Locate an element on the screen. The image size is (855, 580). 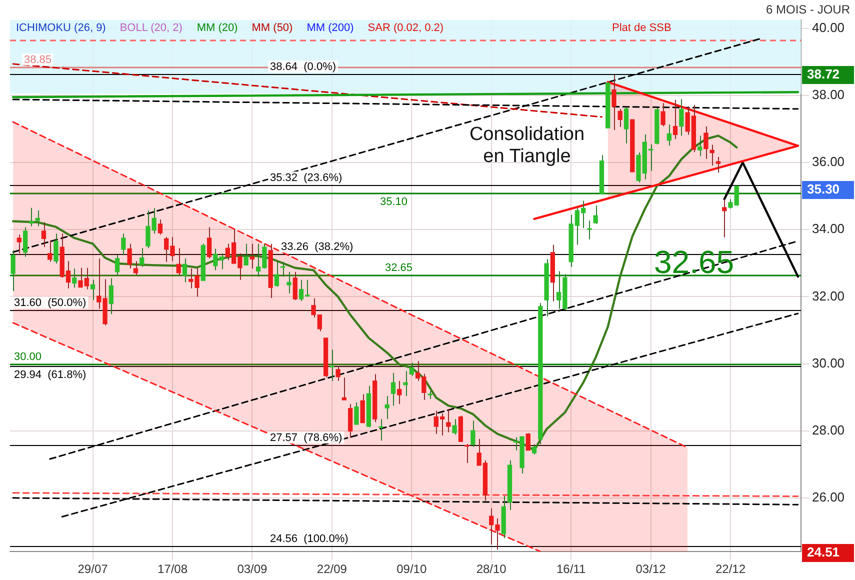
x-tick-label: 03/12 is located at coordinates (651, 569).